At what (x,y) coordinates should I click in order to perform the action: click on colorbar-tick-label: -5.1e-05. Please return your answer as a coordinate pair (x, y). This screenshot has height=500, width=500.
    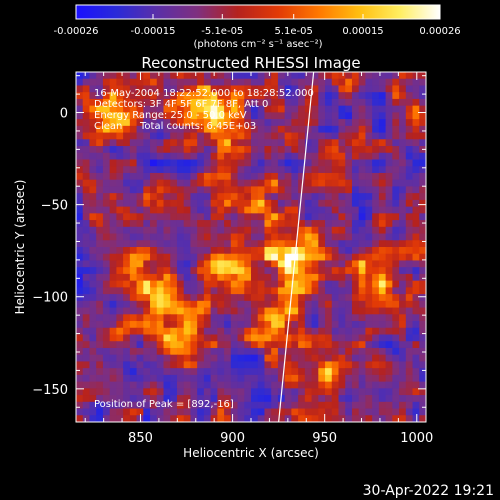
    Looking at the image, I should click on (222, 31).